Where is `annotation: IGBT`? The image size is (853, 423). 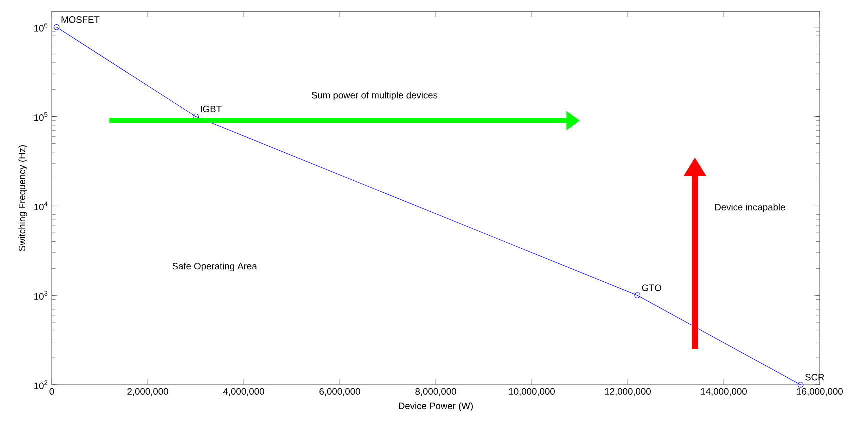 annotation: IGBT is located at coordinates (211, 109).